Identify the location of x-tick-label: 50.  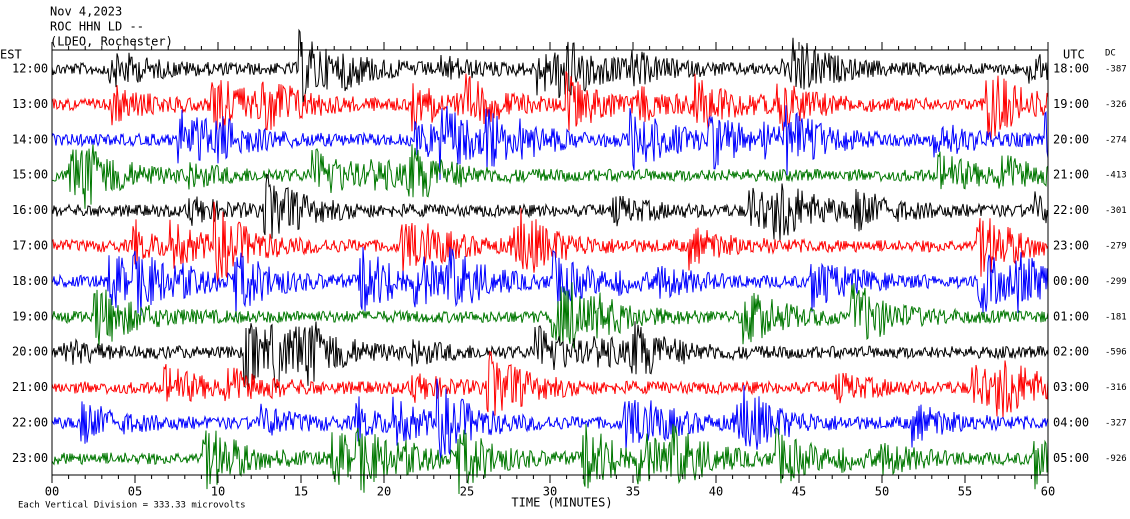
(882, 492).